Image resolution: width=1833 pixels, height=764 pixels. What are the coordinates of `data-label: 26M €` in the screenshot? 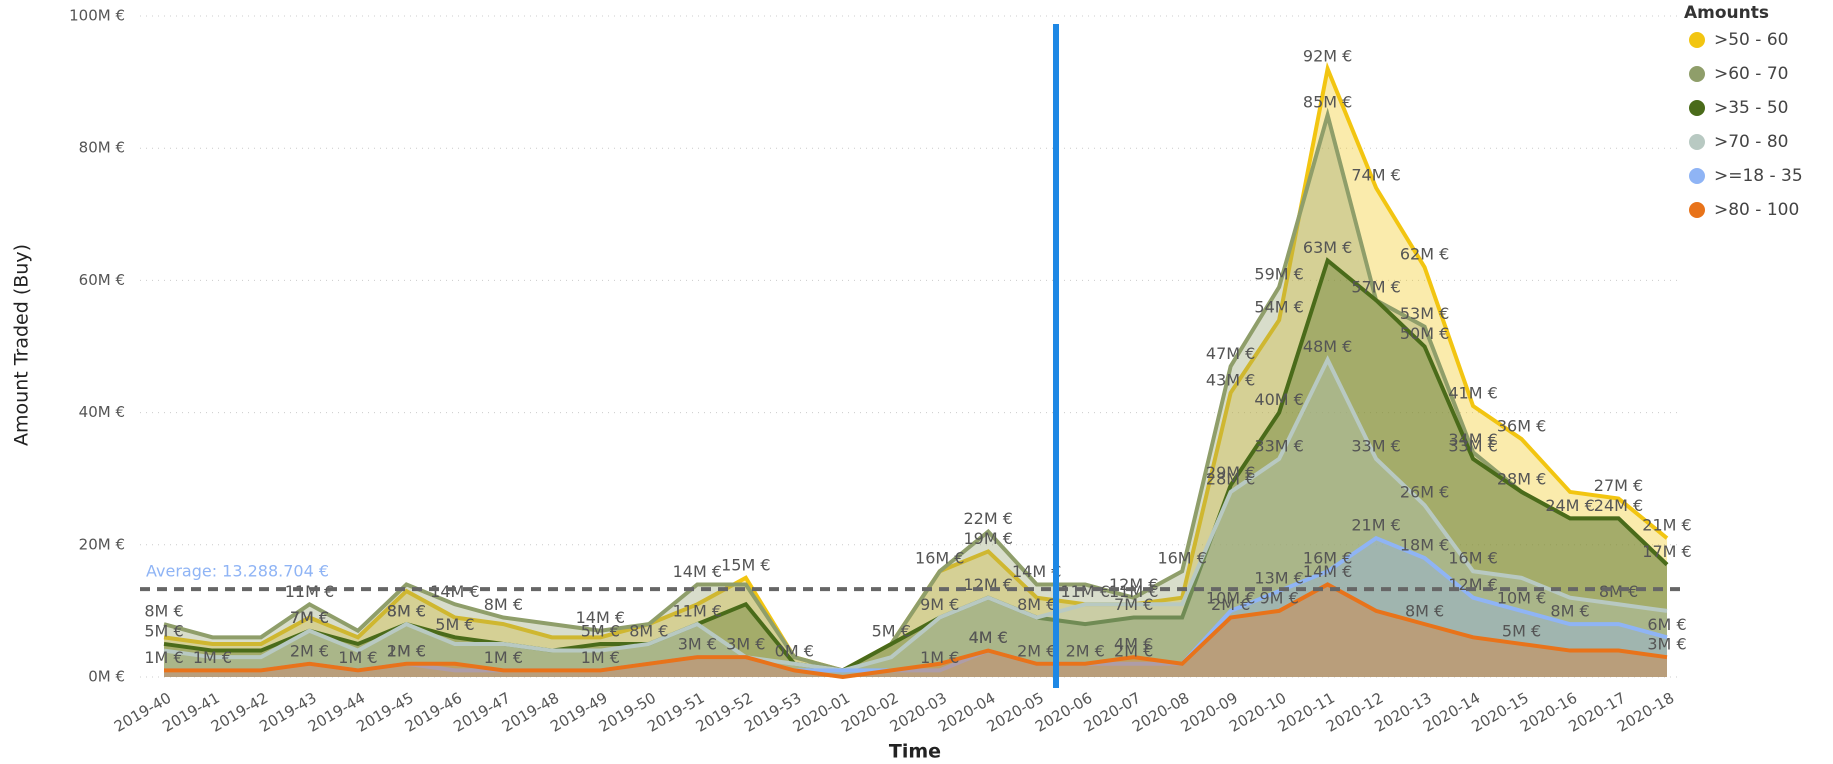 It's located at (1424, 492).